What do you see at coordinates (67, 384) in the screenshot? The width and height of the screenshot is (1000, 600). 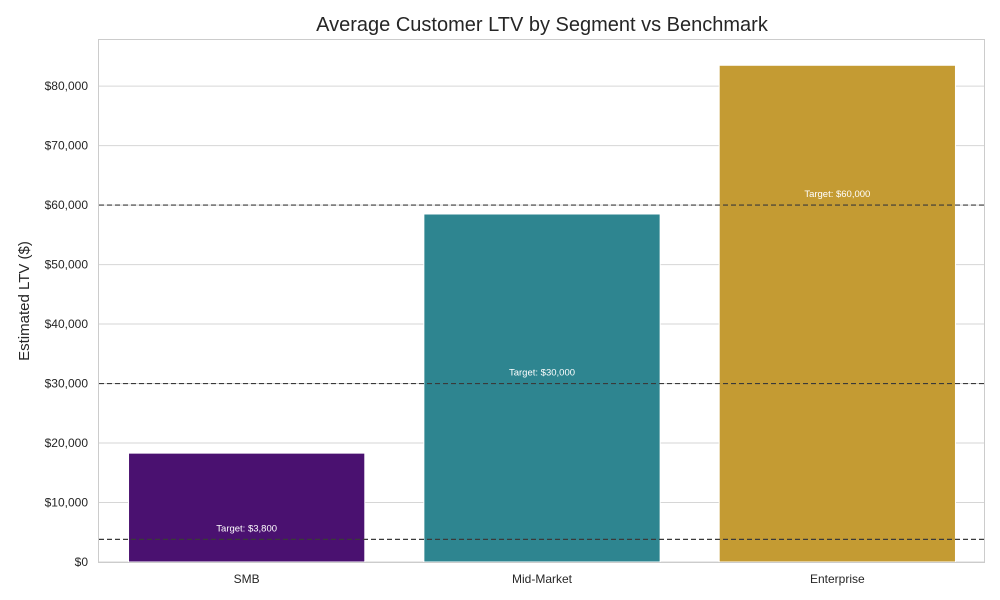 I see `y-tick-label: $30,000` at bounding box center [67, 384].